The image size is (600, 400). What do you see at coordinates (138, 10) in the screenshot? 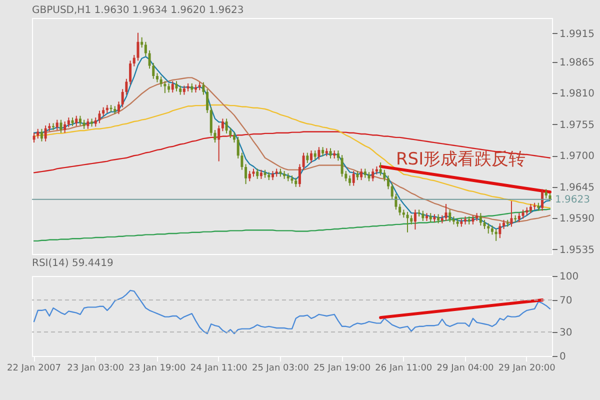
I see `chart-title: GBPUSD,H1 1.9630 1.9634 1.9620 1.9623` at bounding box center [138, 10].